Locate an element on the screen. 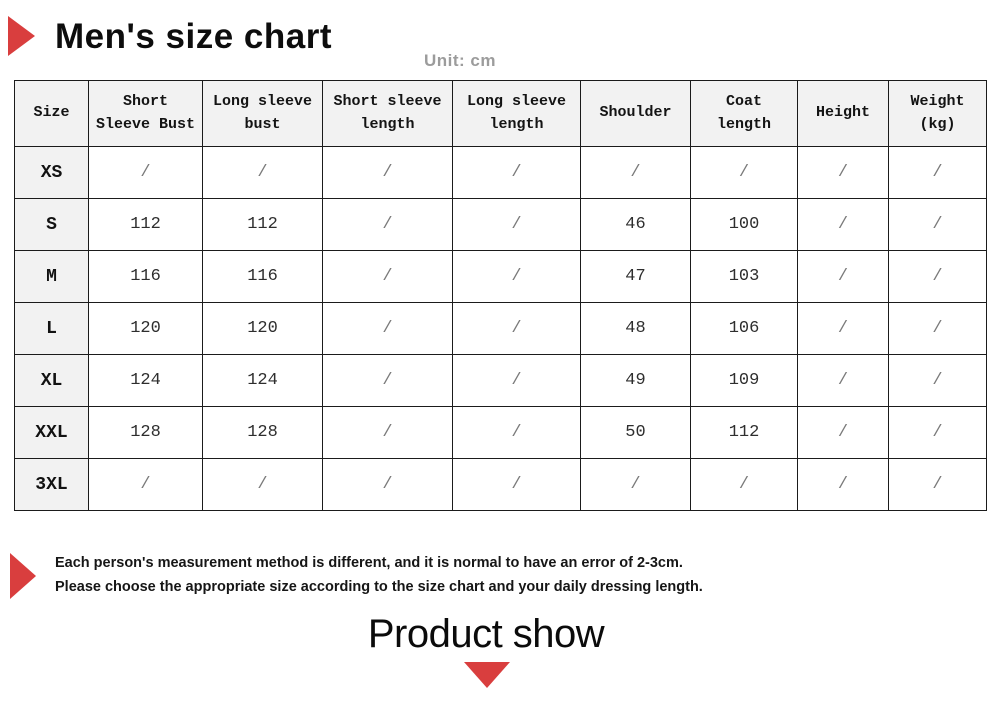  value-cell: 49 is located at coordinates (635, 380).